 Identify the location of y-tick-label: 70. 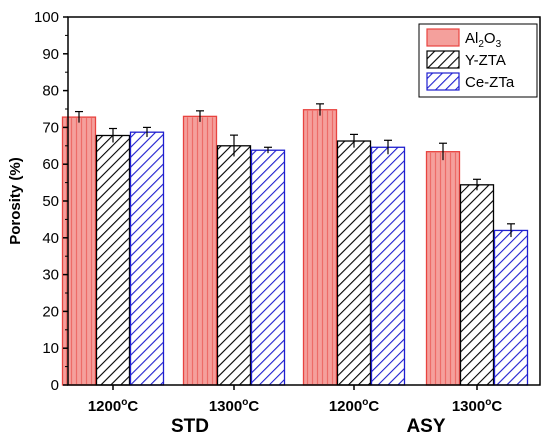
(50, 127).